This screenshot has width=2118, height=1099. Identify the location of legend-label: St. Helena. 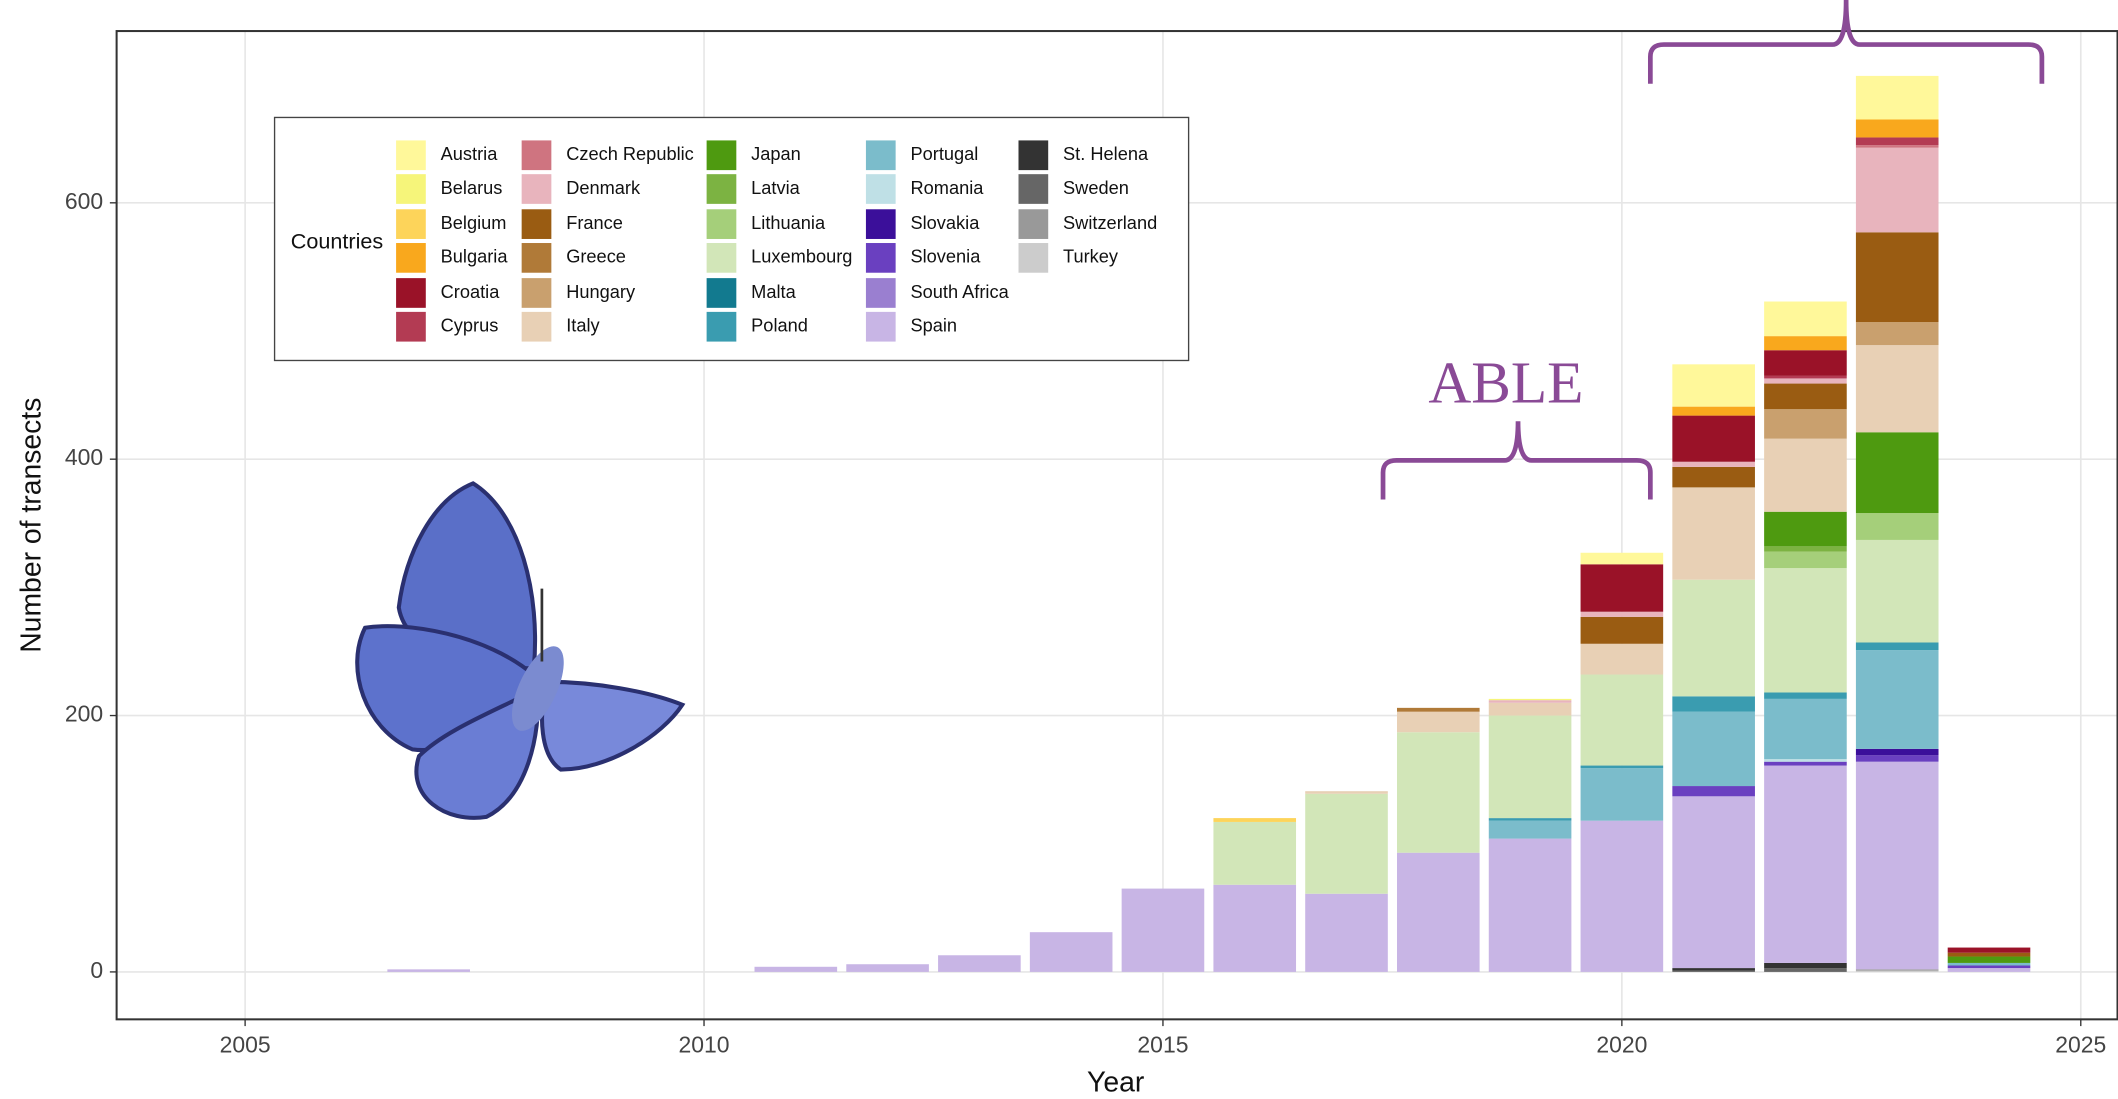
(1106, 154).